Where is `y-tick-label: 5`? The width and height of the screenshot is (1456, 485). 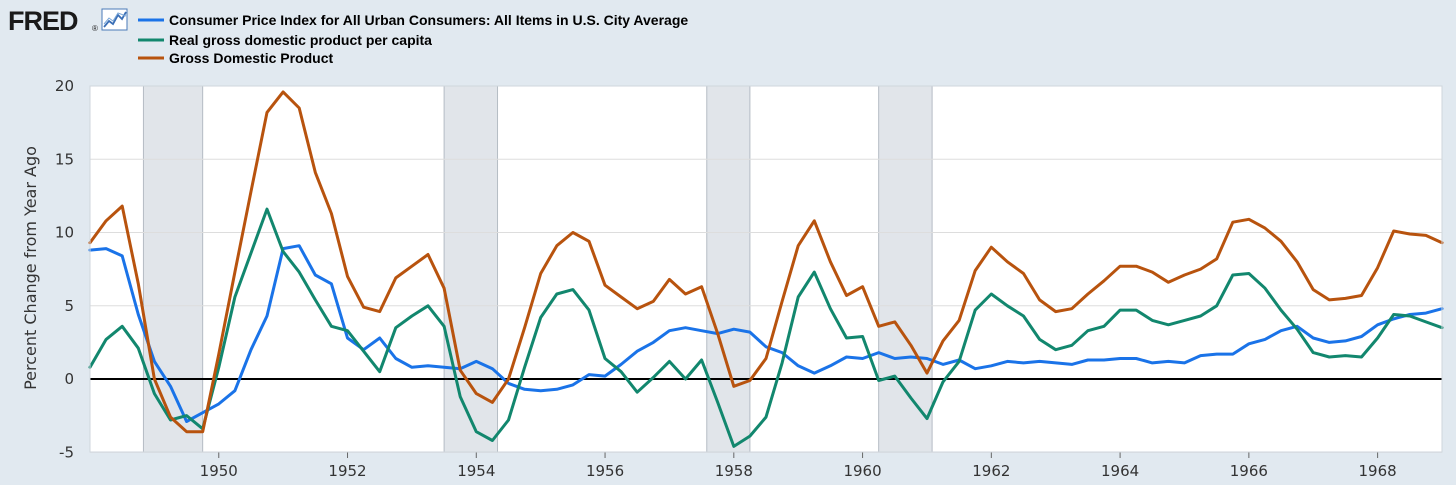 y-tick-label: 5 is located at coordinates (69, 306).